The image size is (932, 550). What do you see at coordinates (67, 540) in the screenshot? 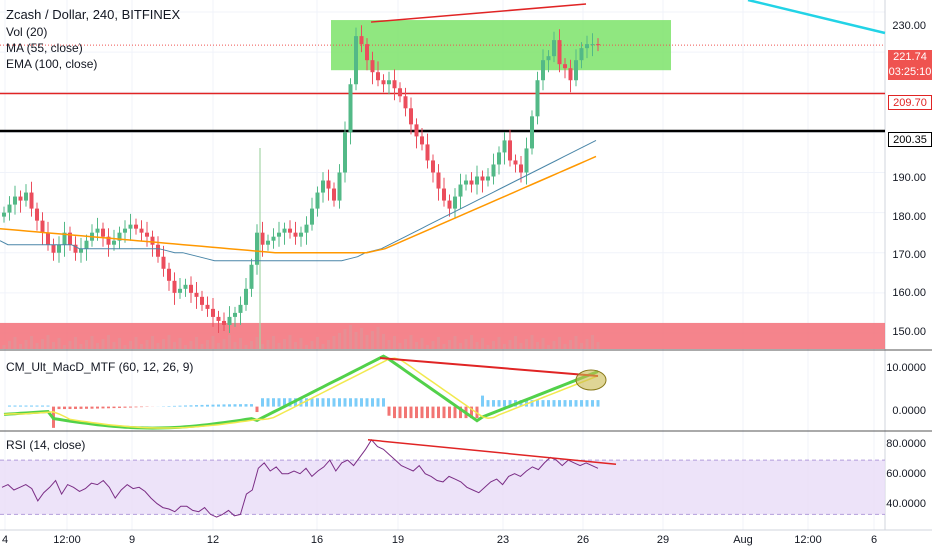
I see `time-tick: 12:00` at bounding box center [67, 540].